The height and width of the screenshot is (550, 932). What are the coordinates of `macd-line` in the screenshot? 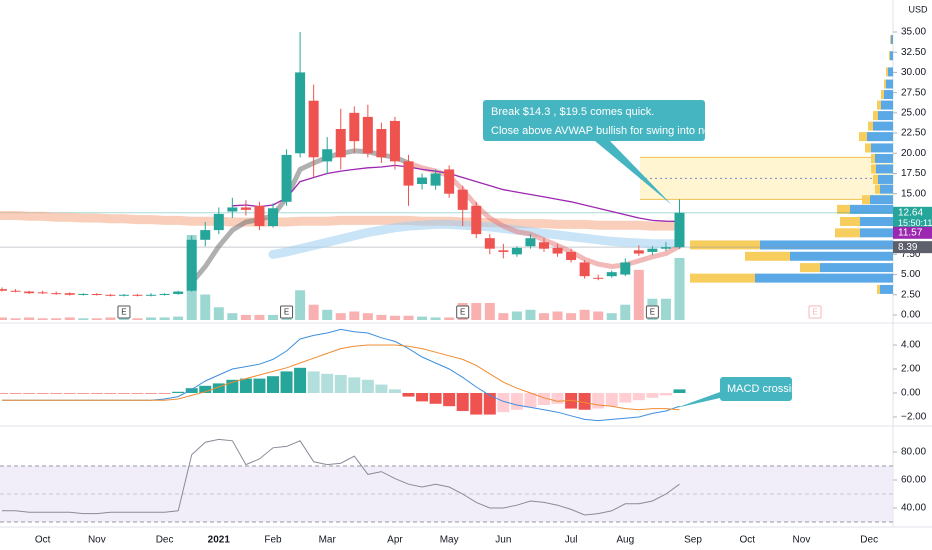 It's located at (341, 377).